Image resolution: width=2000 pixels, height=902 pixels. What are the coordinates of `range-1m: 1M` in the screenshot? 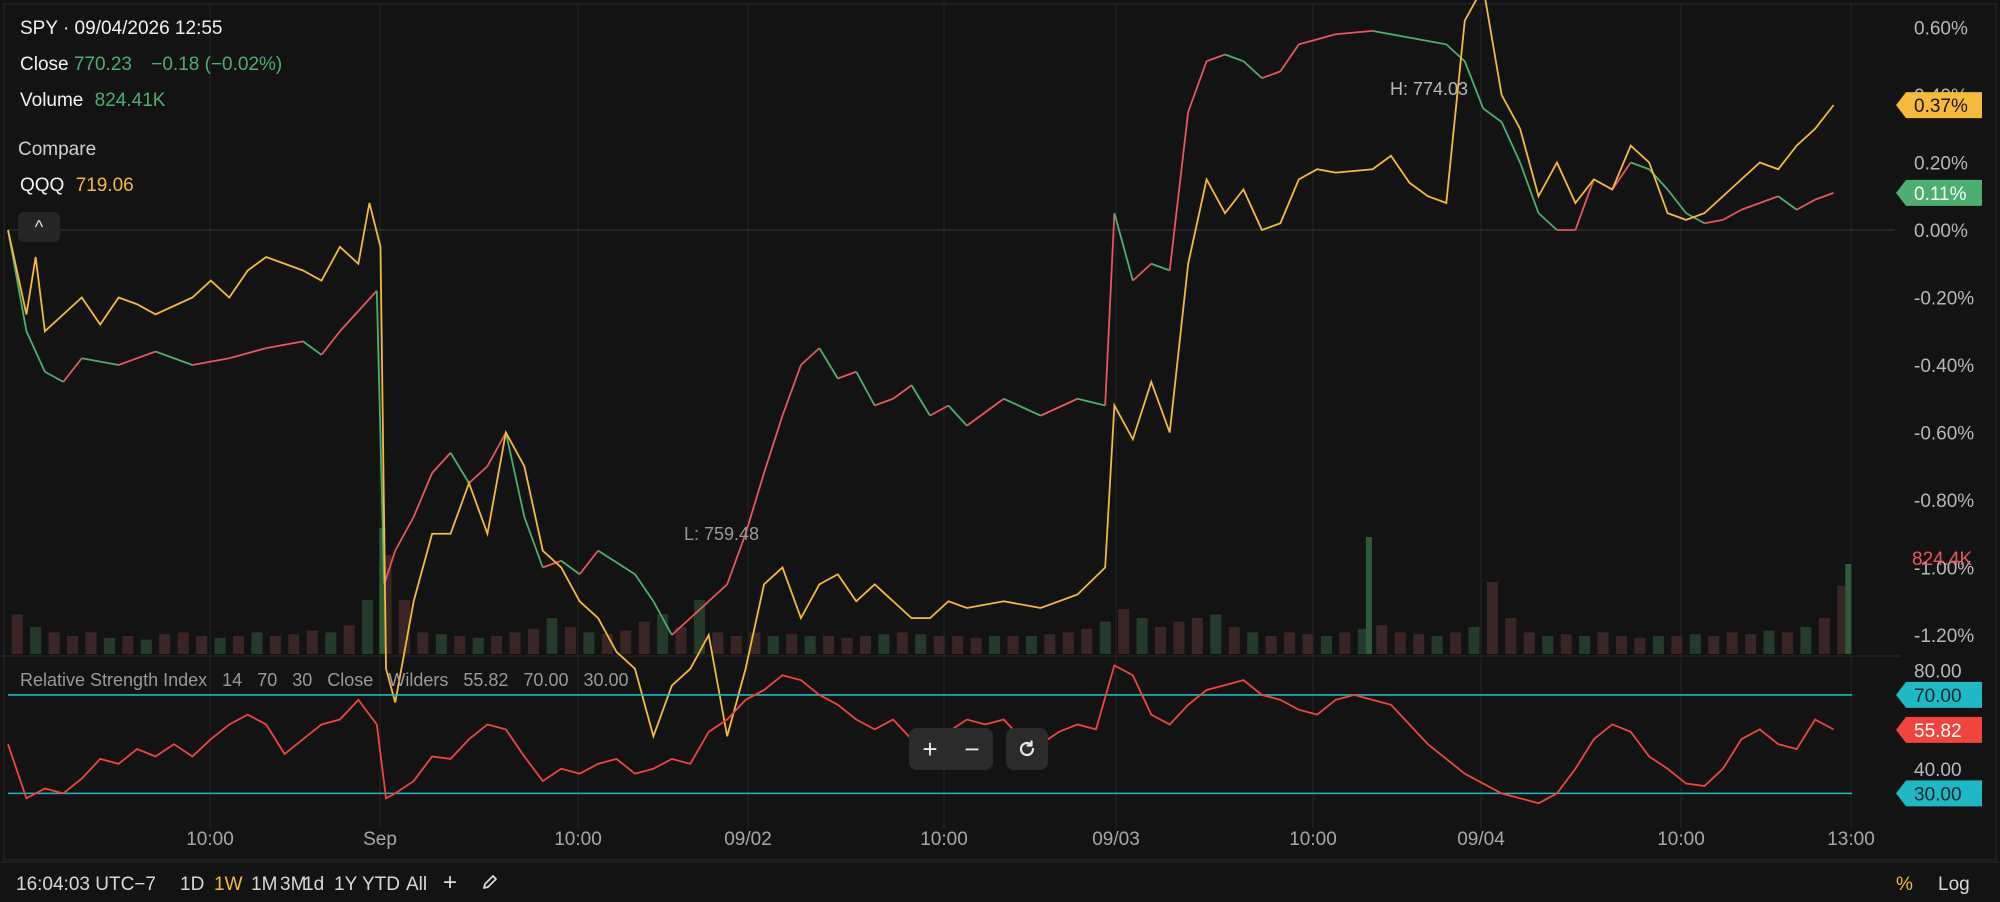 It's located at (264, 884).